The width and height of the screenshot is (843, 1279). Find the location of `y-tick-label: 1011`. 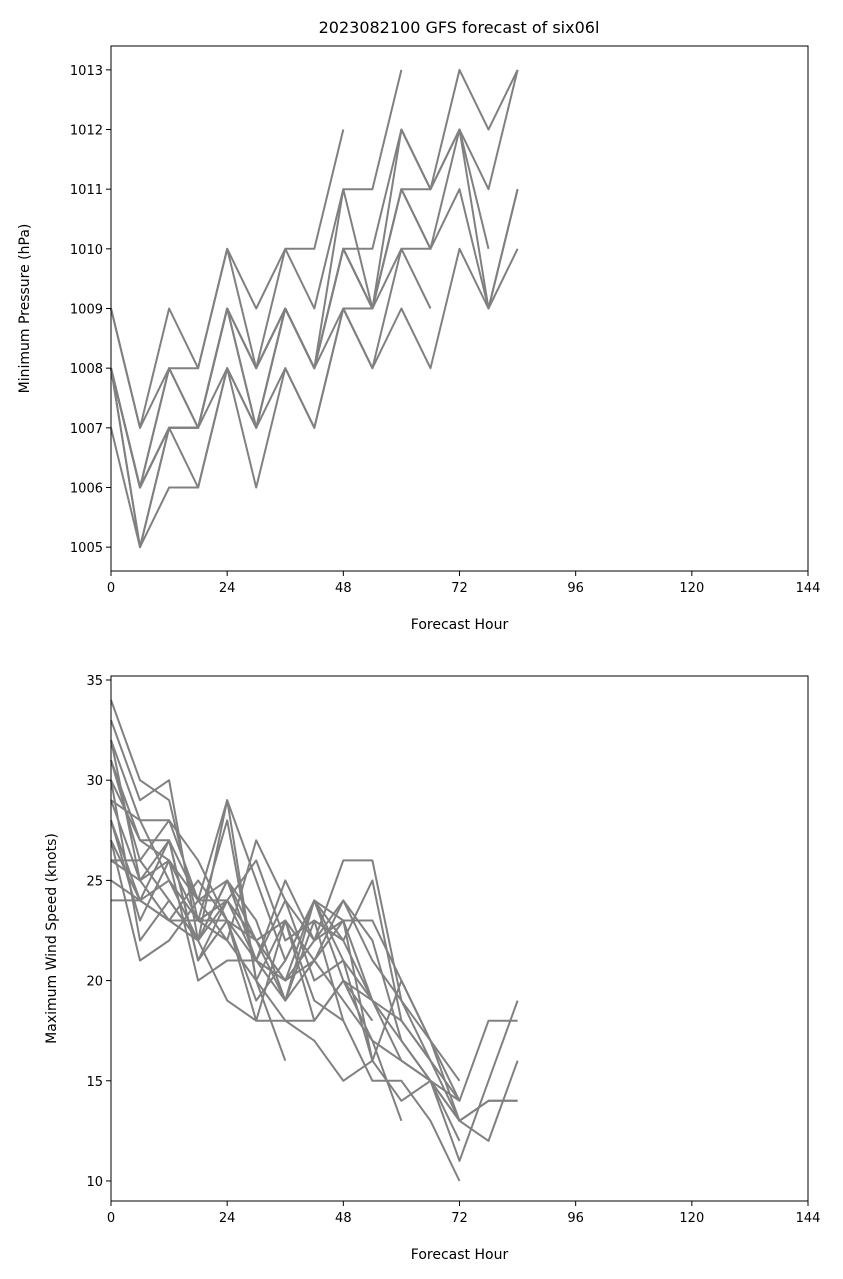

y-tick-label: 1011 is located at coordinates (86, 190).